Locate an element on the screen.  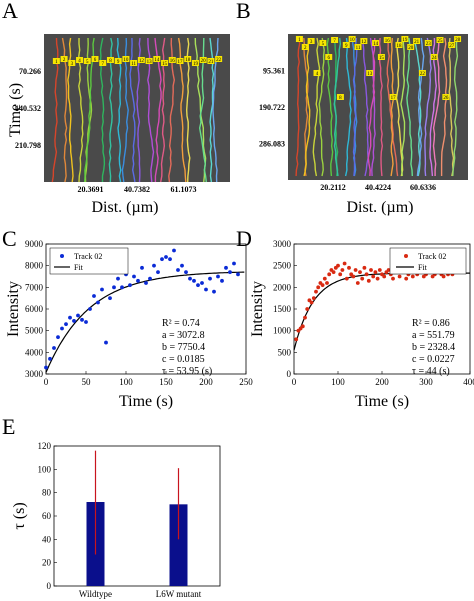
kymograph-track-label: 1 is located at coordinates (299, 40).